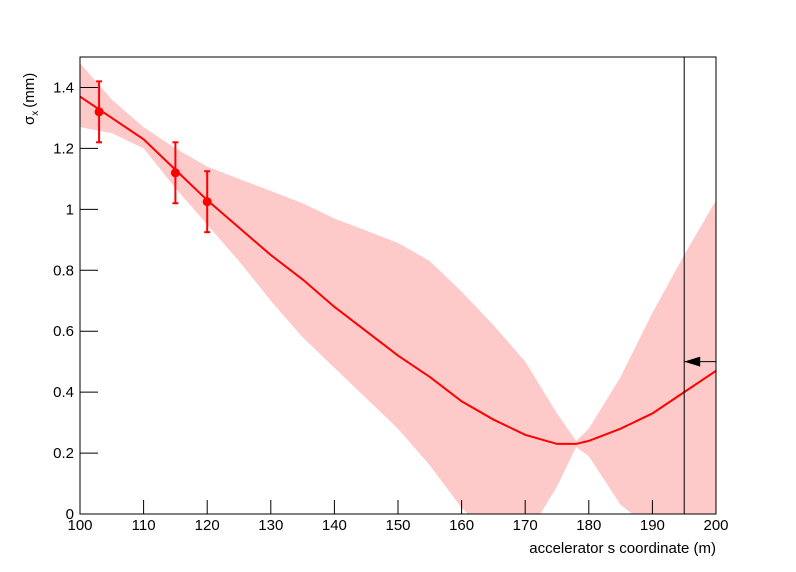 The height and width of the screenshot is (572, 796). What do you see at coordinates (525, 525) in the screenshot?
I see `x-tick-label: 170` at bounding box center [525, 525].